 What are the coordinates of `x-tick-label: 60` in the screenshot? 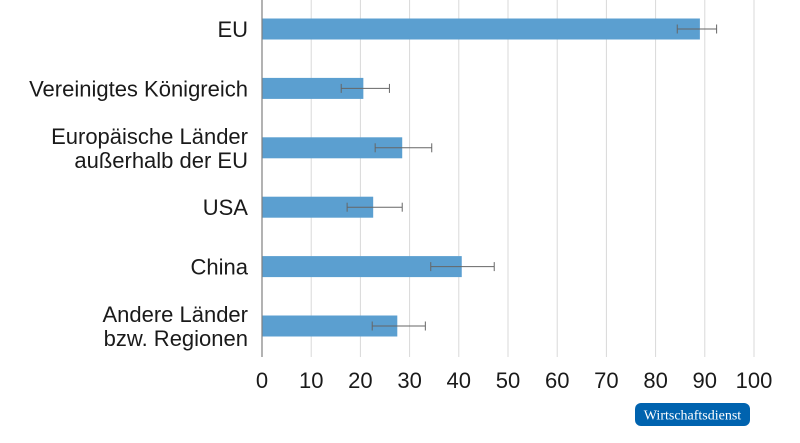 It's located at (557, 380).